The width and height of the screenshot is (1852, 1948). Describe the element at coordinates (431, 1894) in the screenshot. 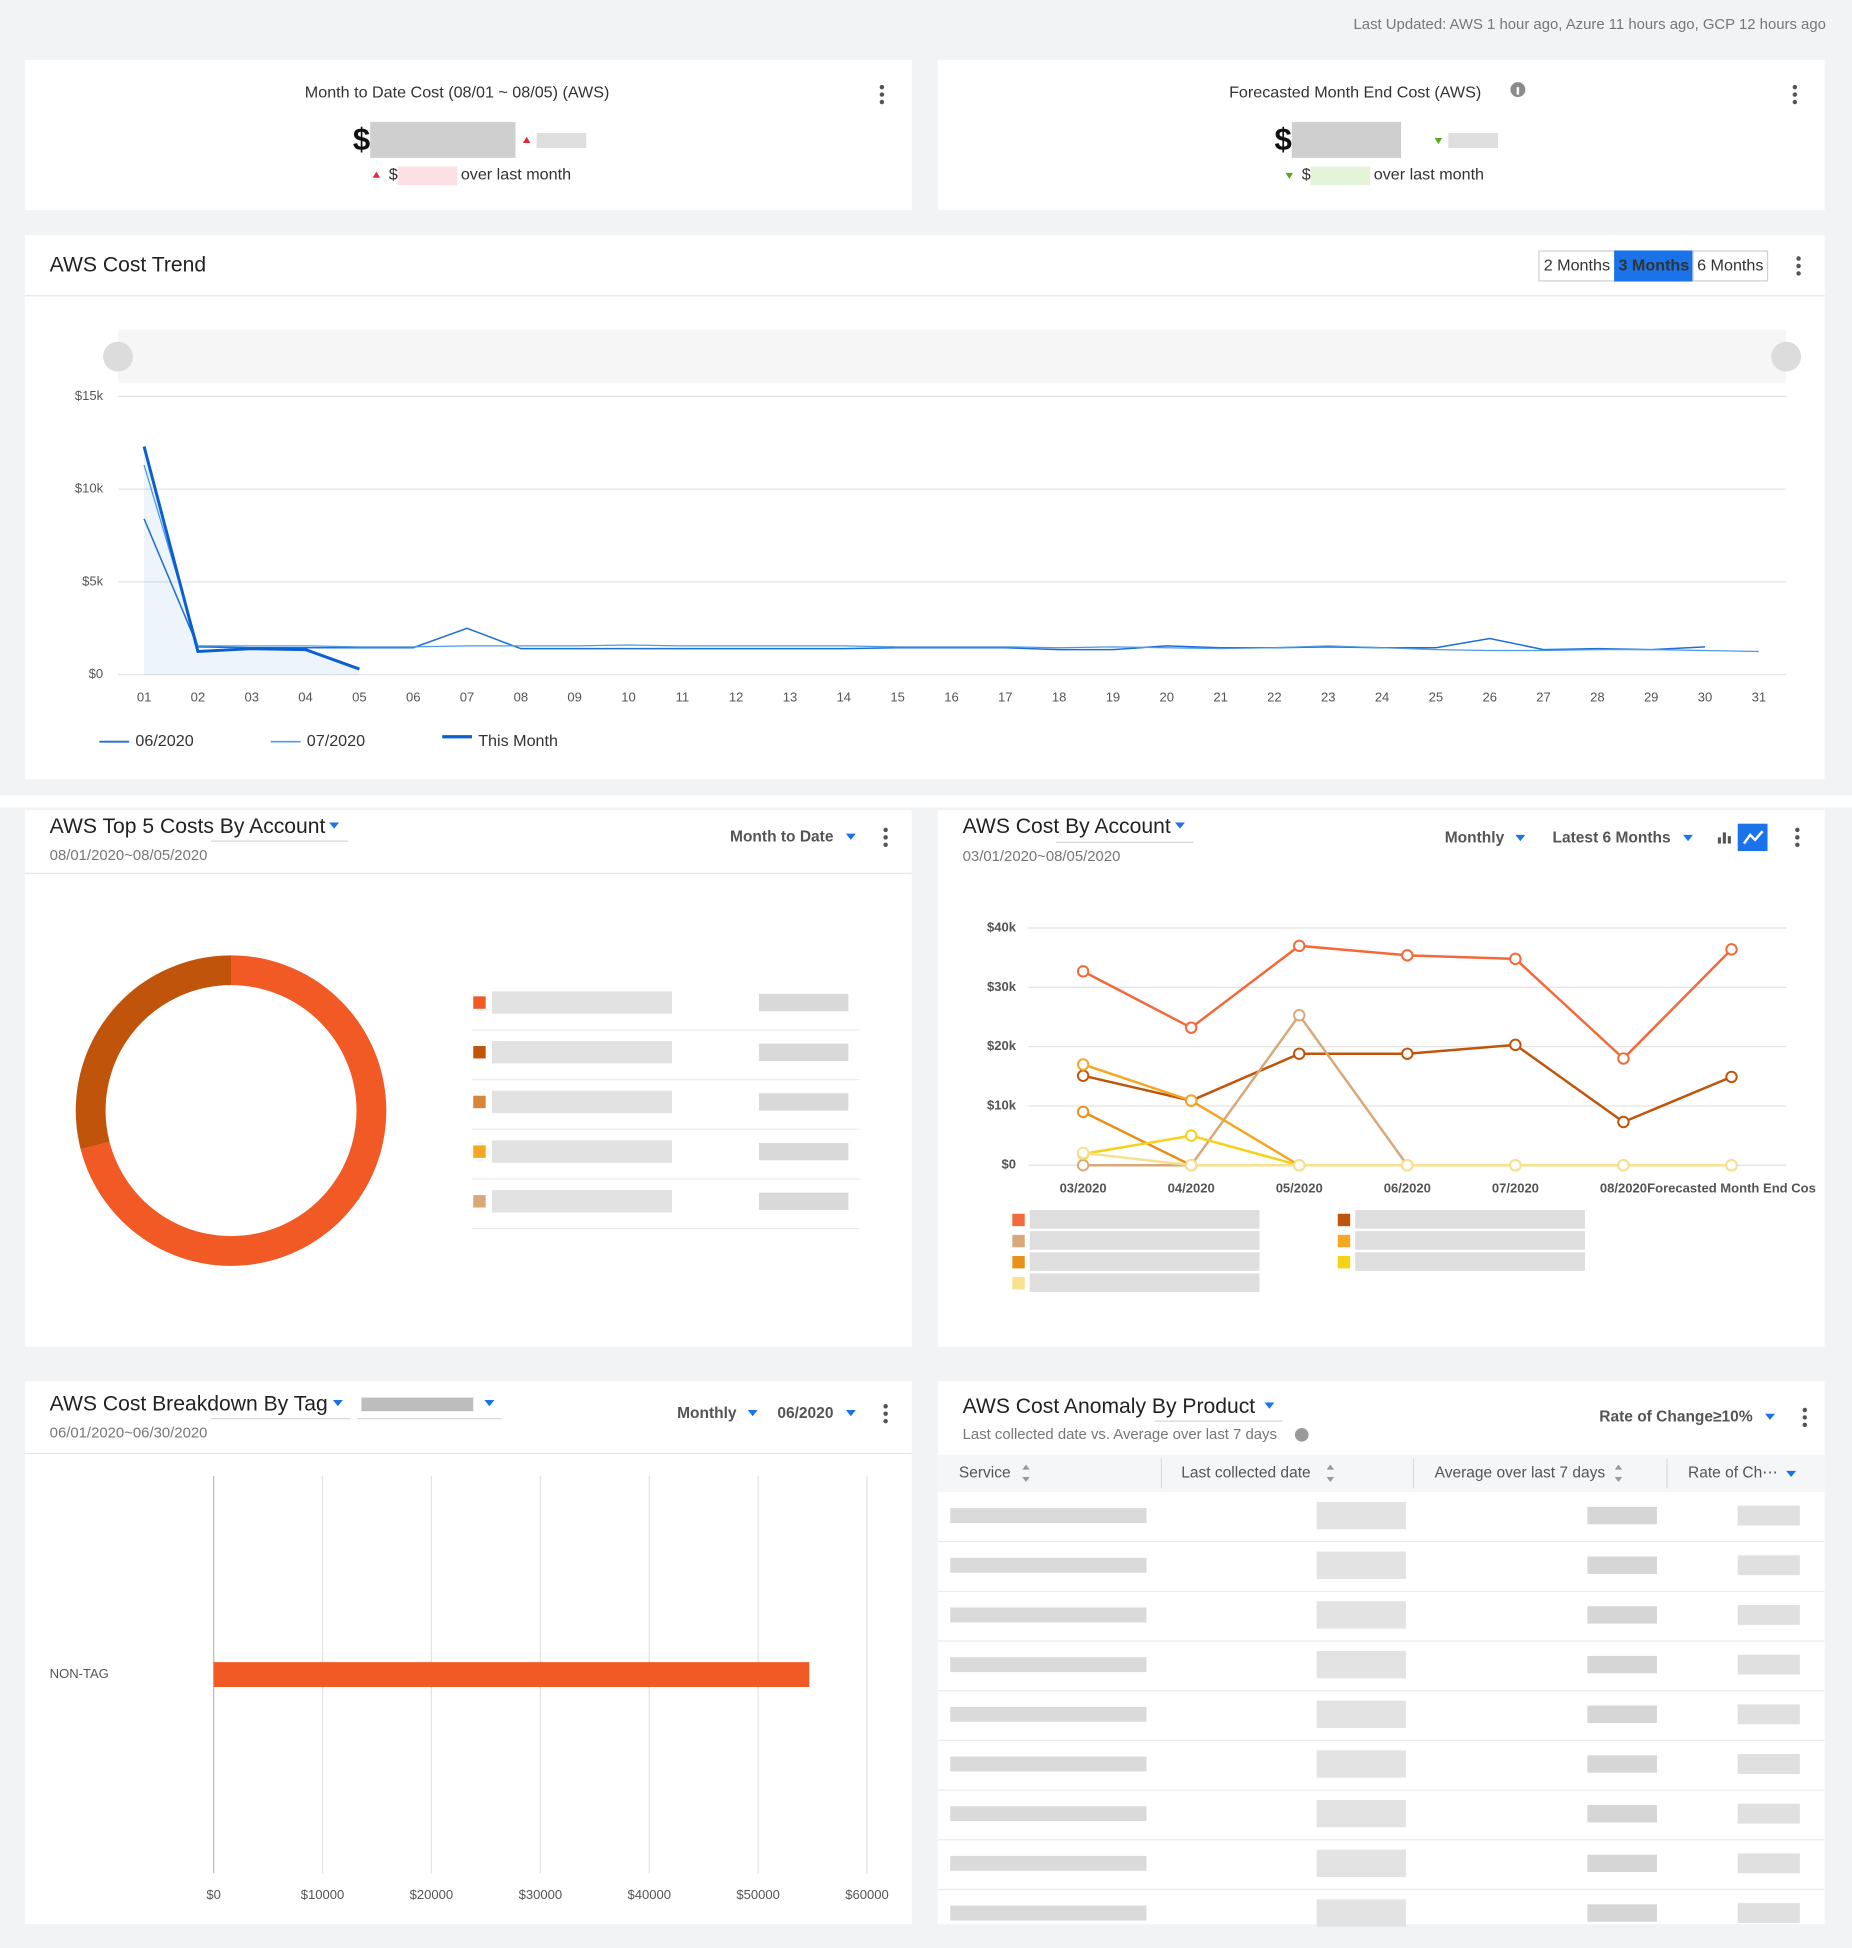

I see `x-tick-label: $20000` at that location.